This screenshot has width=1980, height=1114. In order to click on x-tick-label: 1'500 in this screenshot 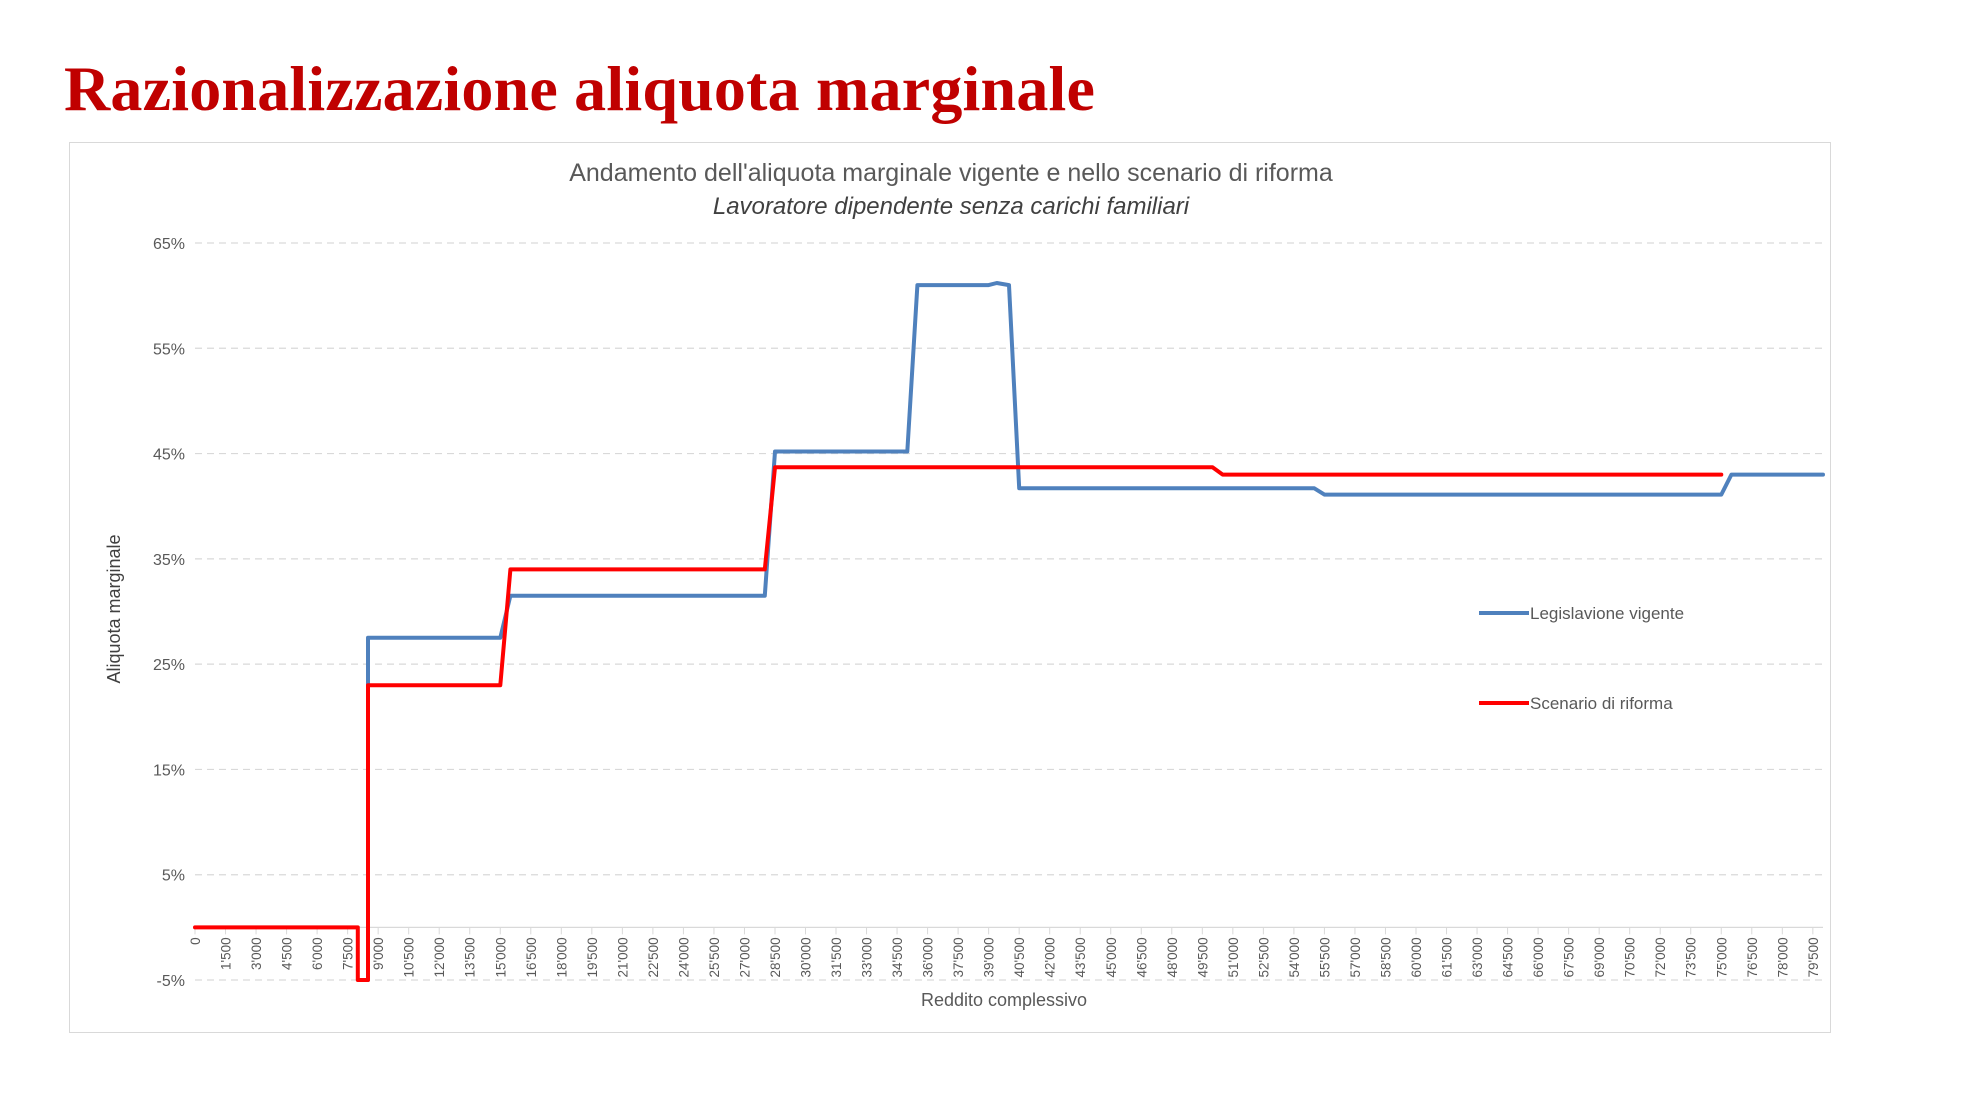, I will do `click(226, 953)`.